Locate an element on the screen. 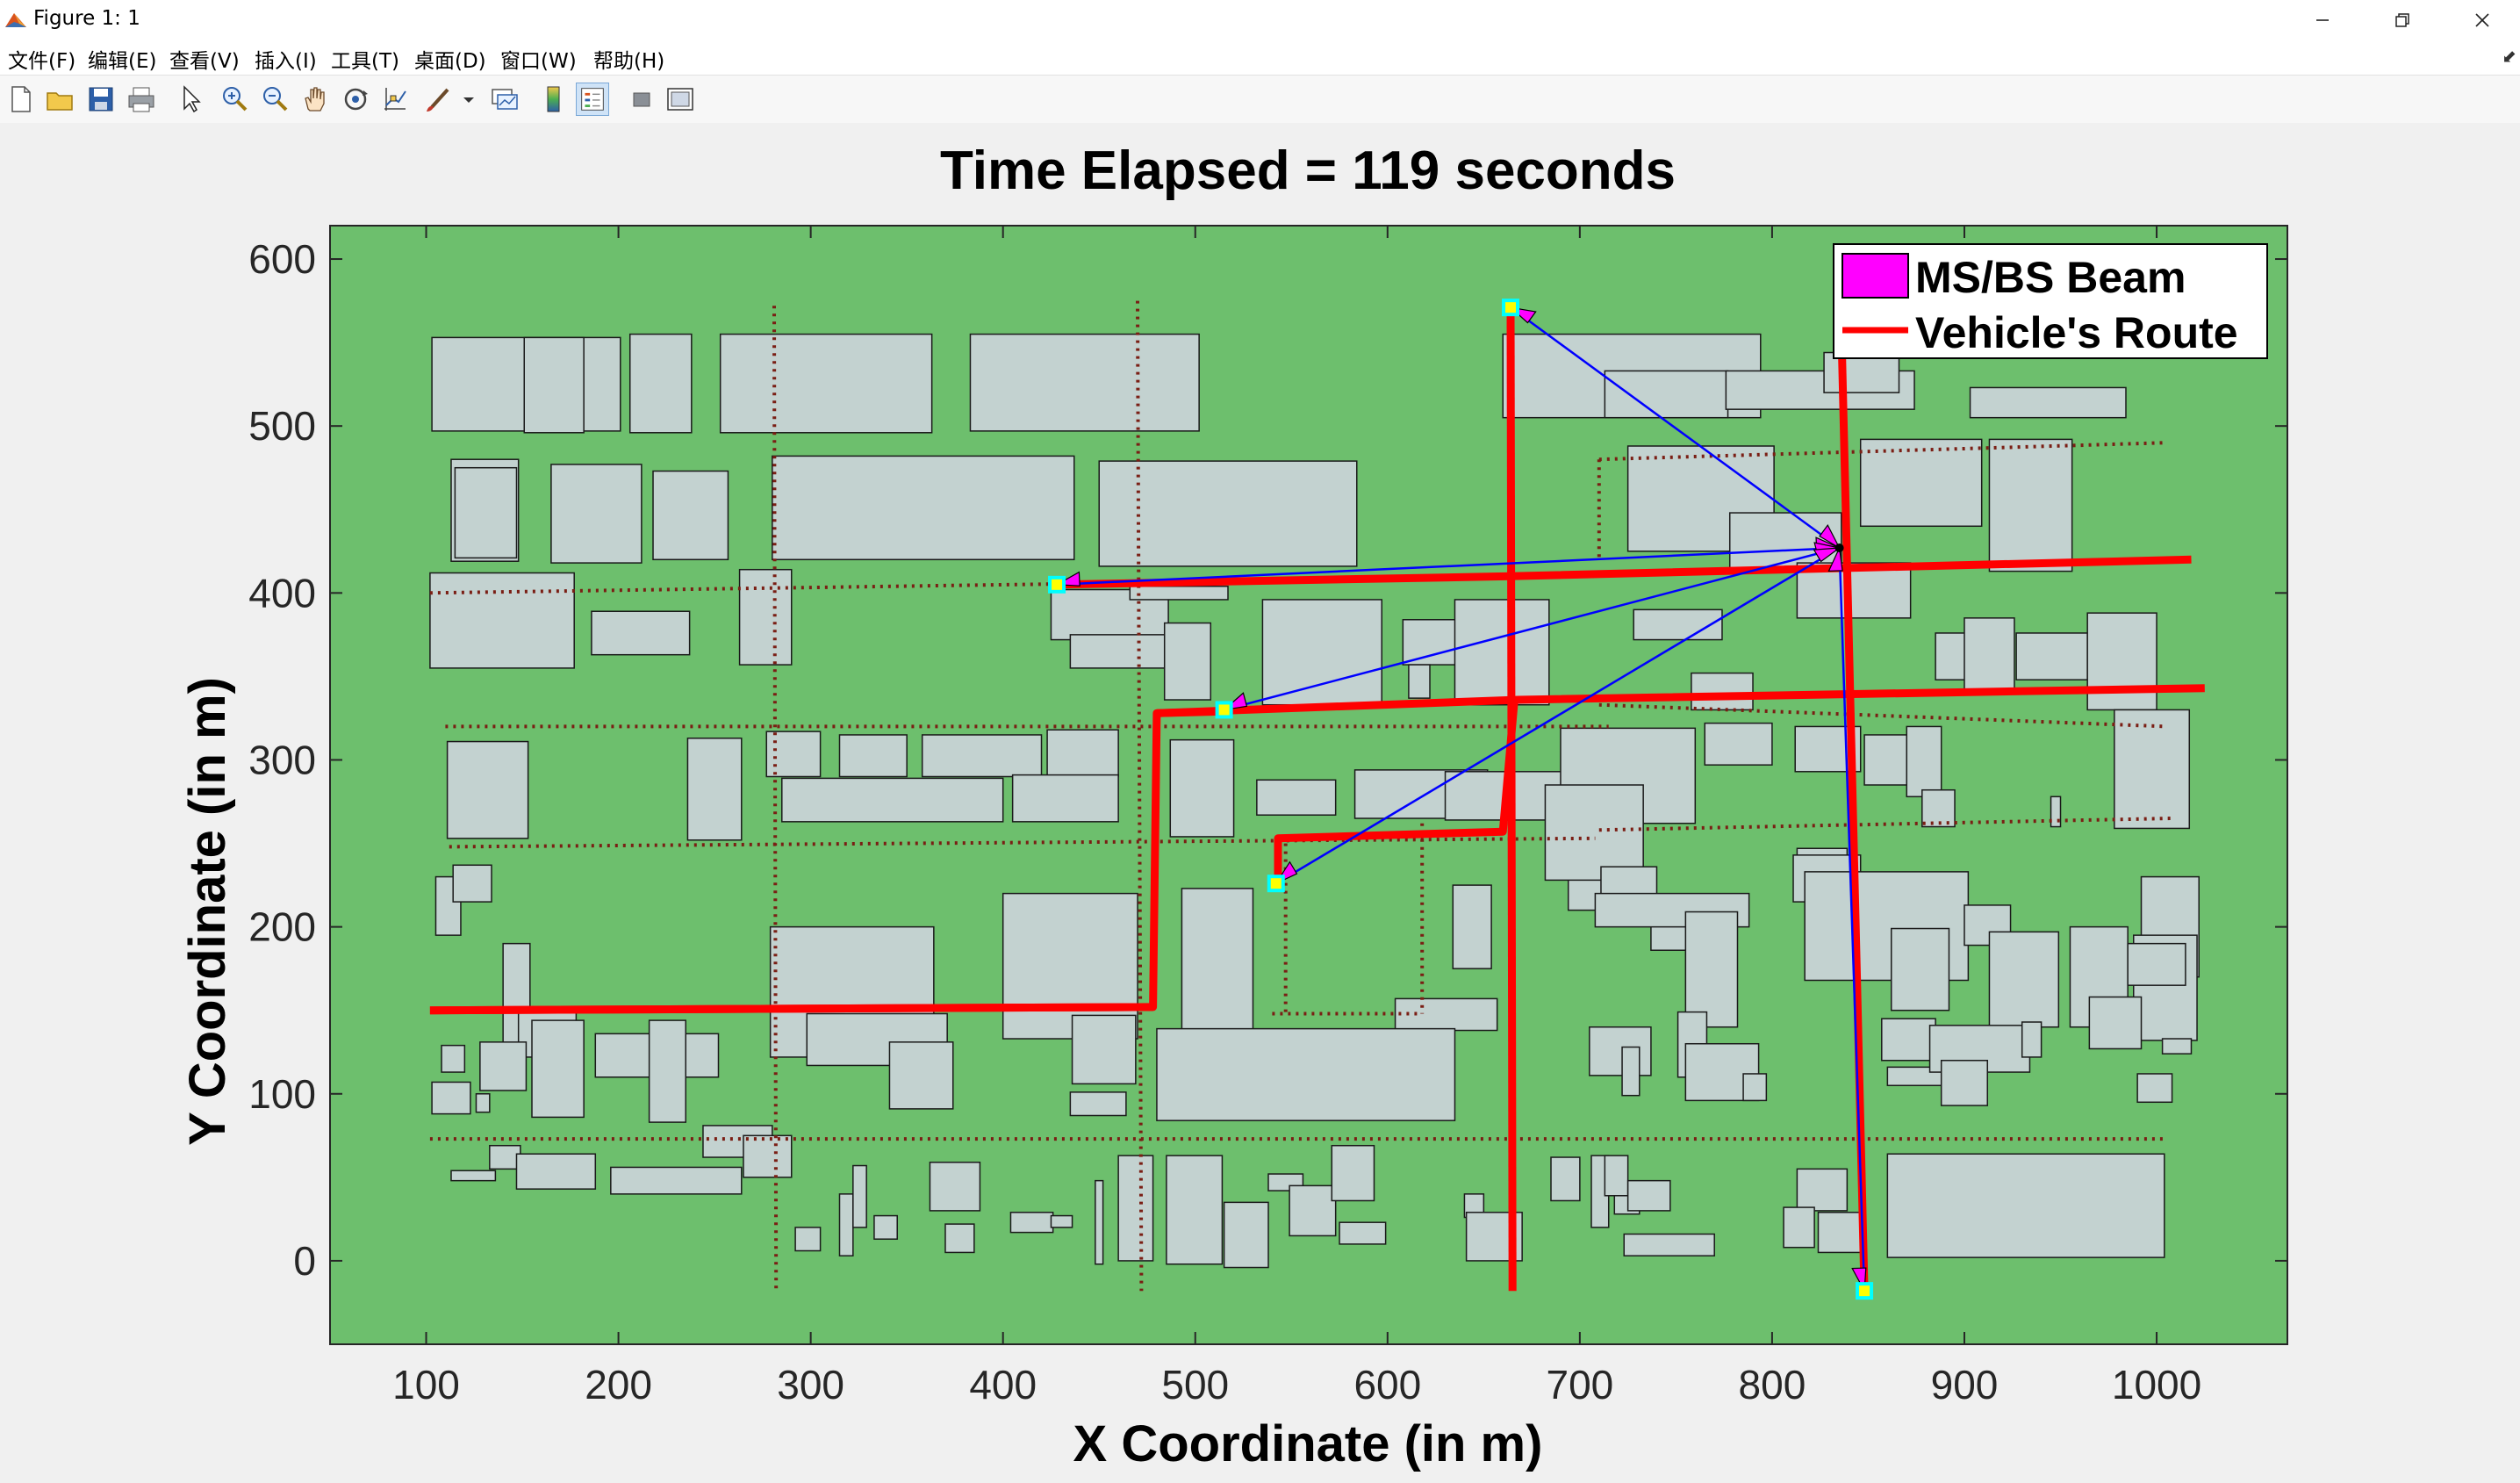  restore-button is located at coordinates (2402, 20).